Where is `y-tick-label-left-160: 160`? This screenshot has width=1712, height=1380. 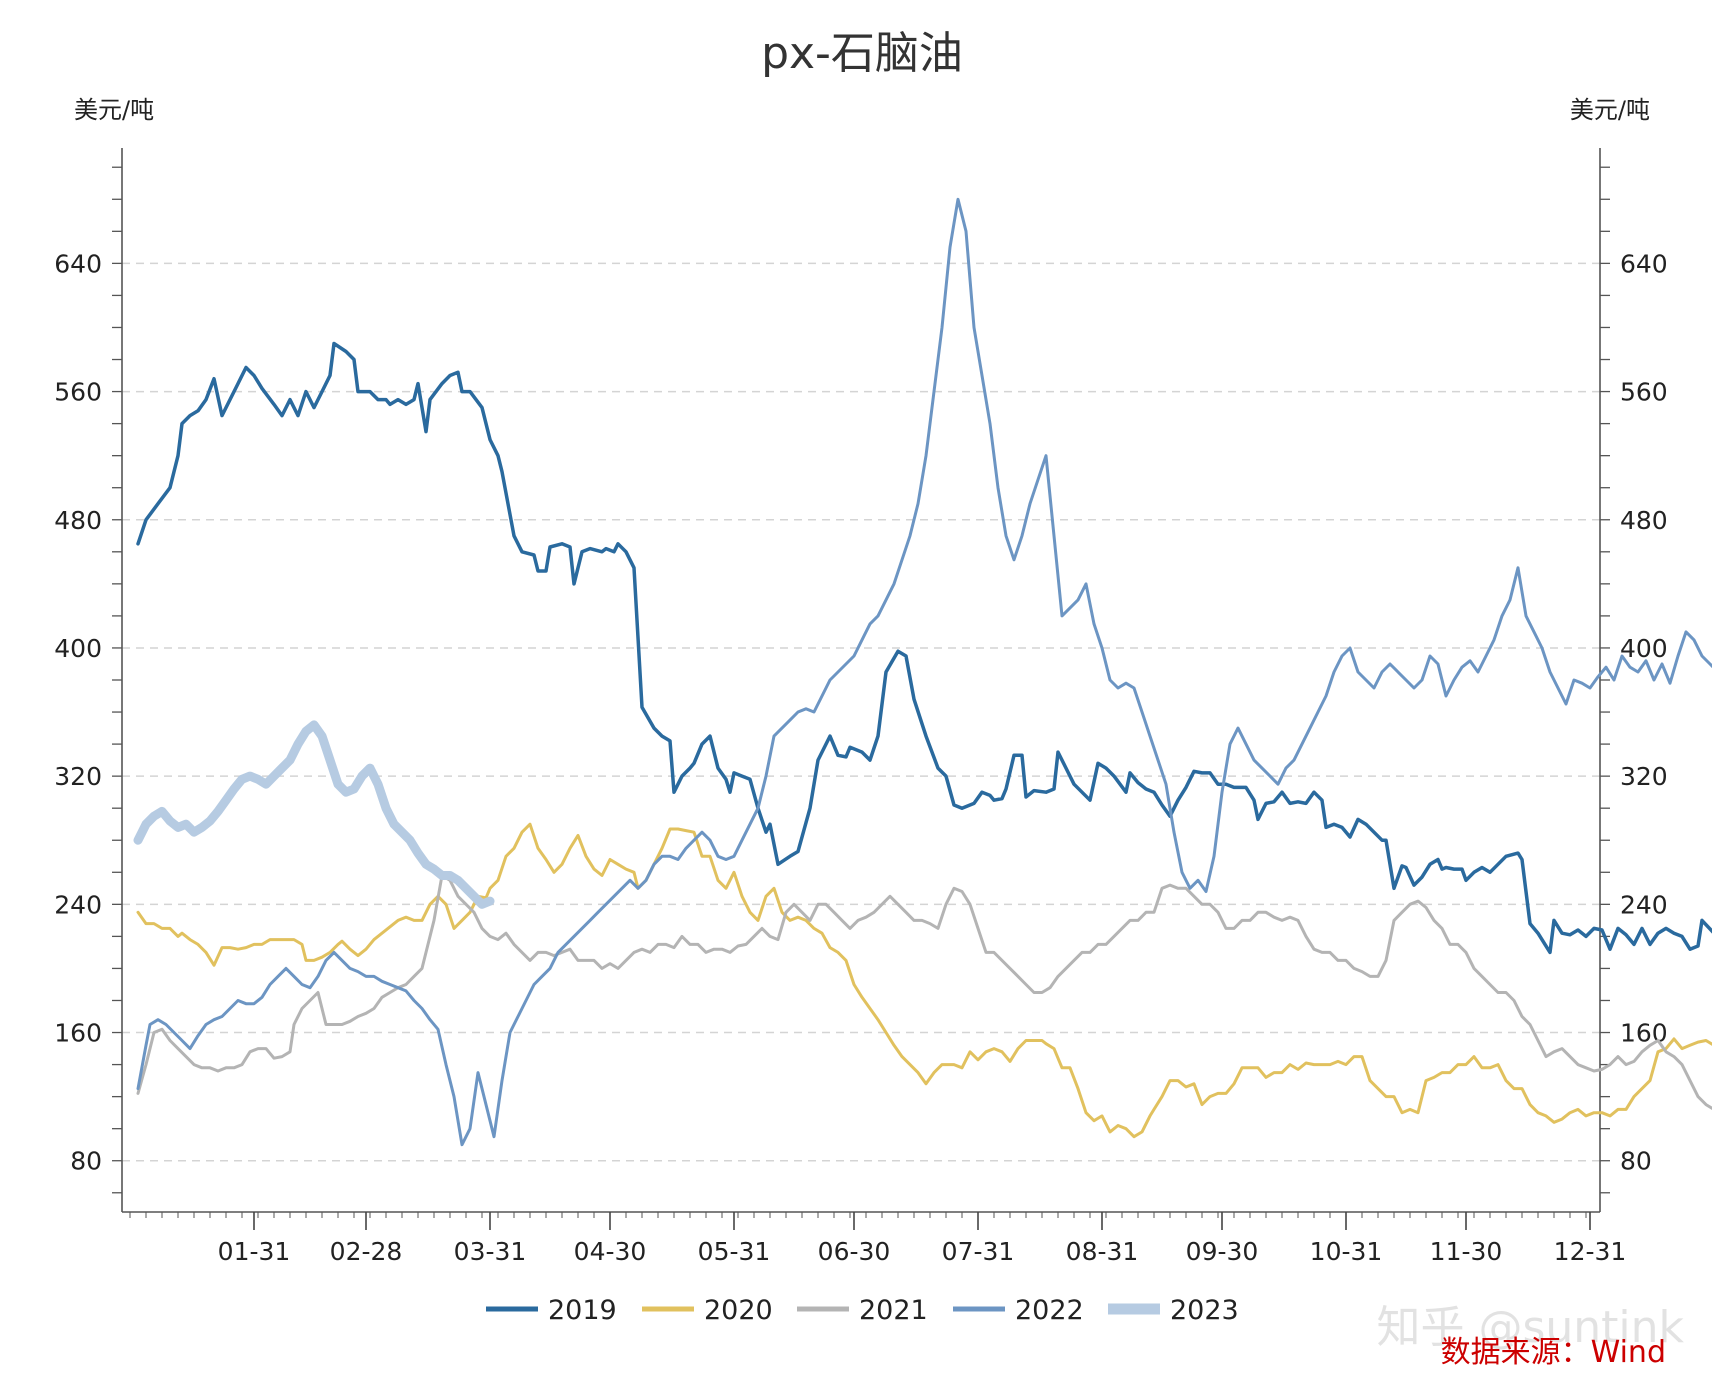 y-tick-label-left-160: 160 is located at coordinates (78, 1033).